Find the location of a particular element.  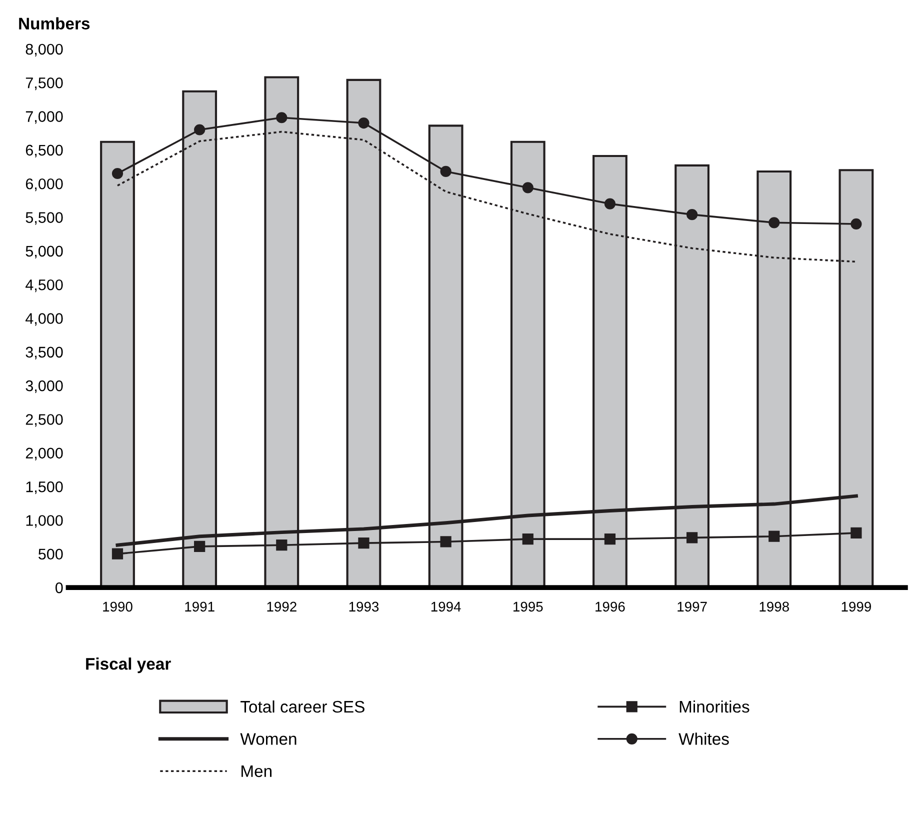

x-tick-label: 1997 is located at coordinates (692, 607).